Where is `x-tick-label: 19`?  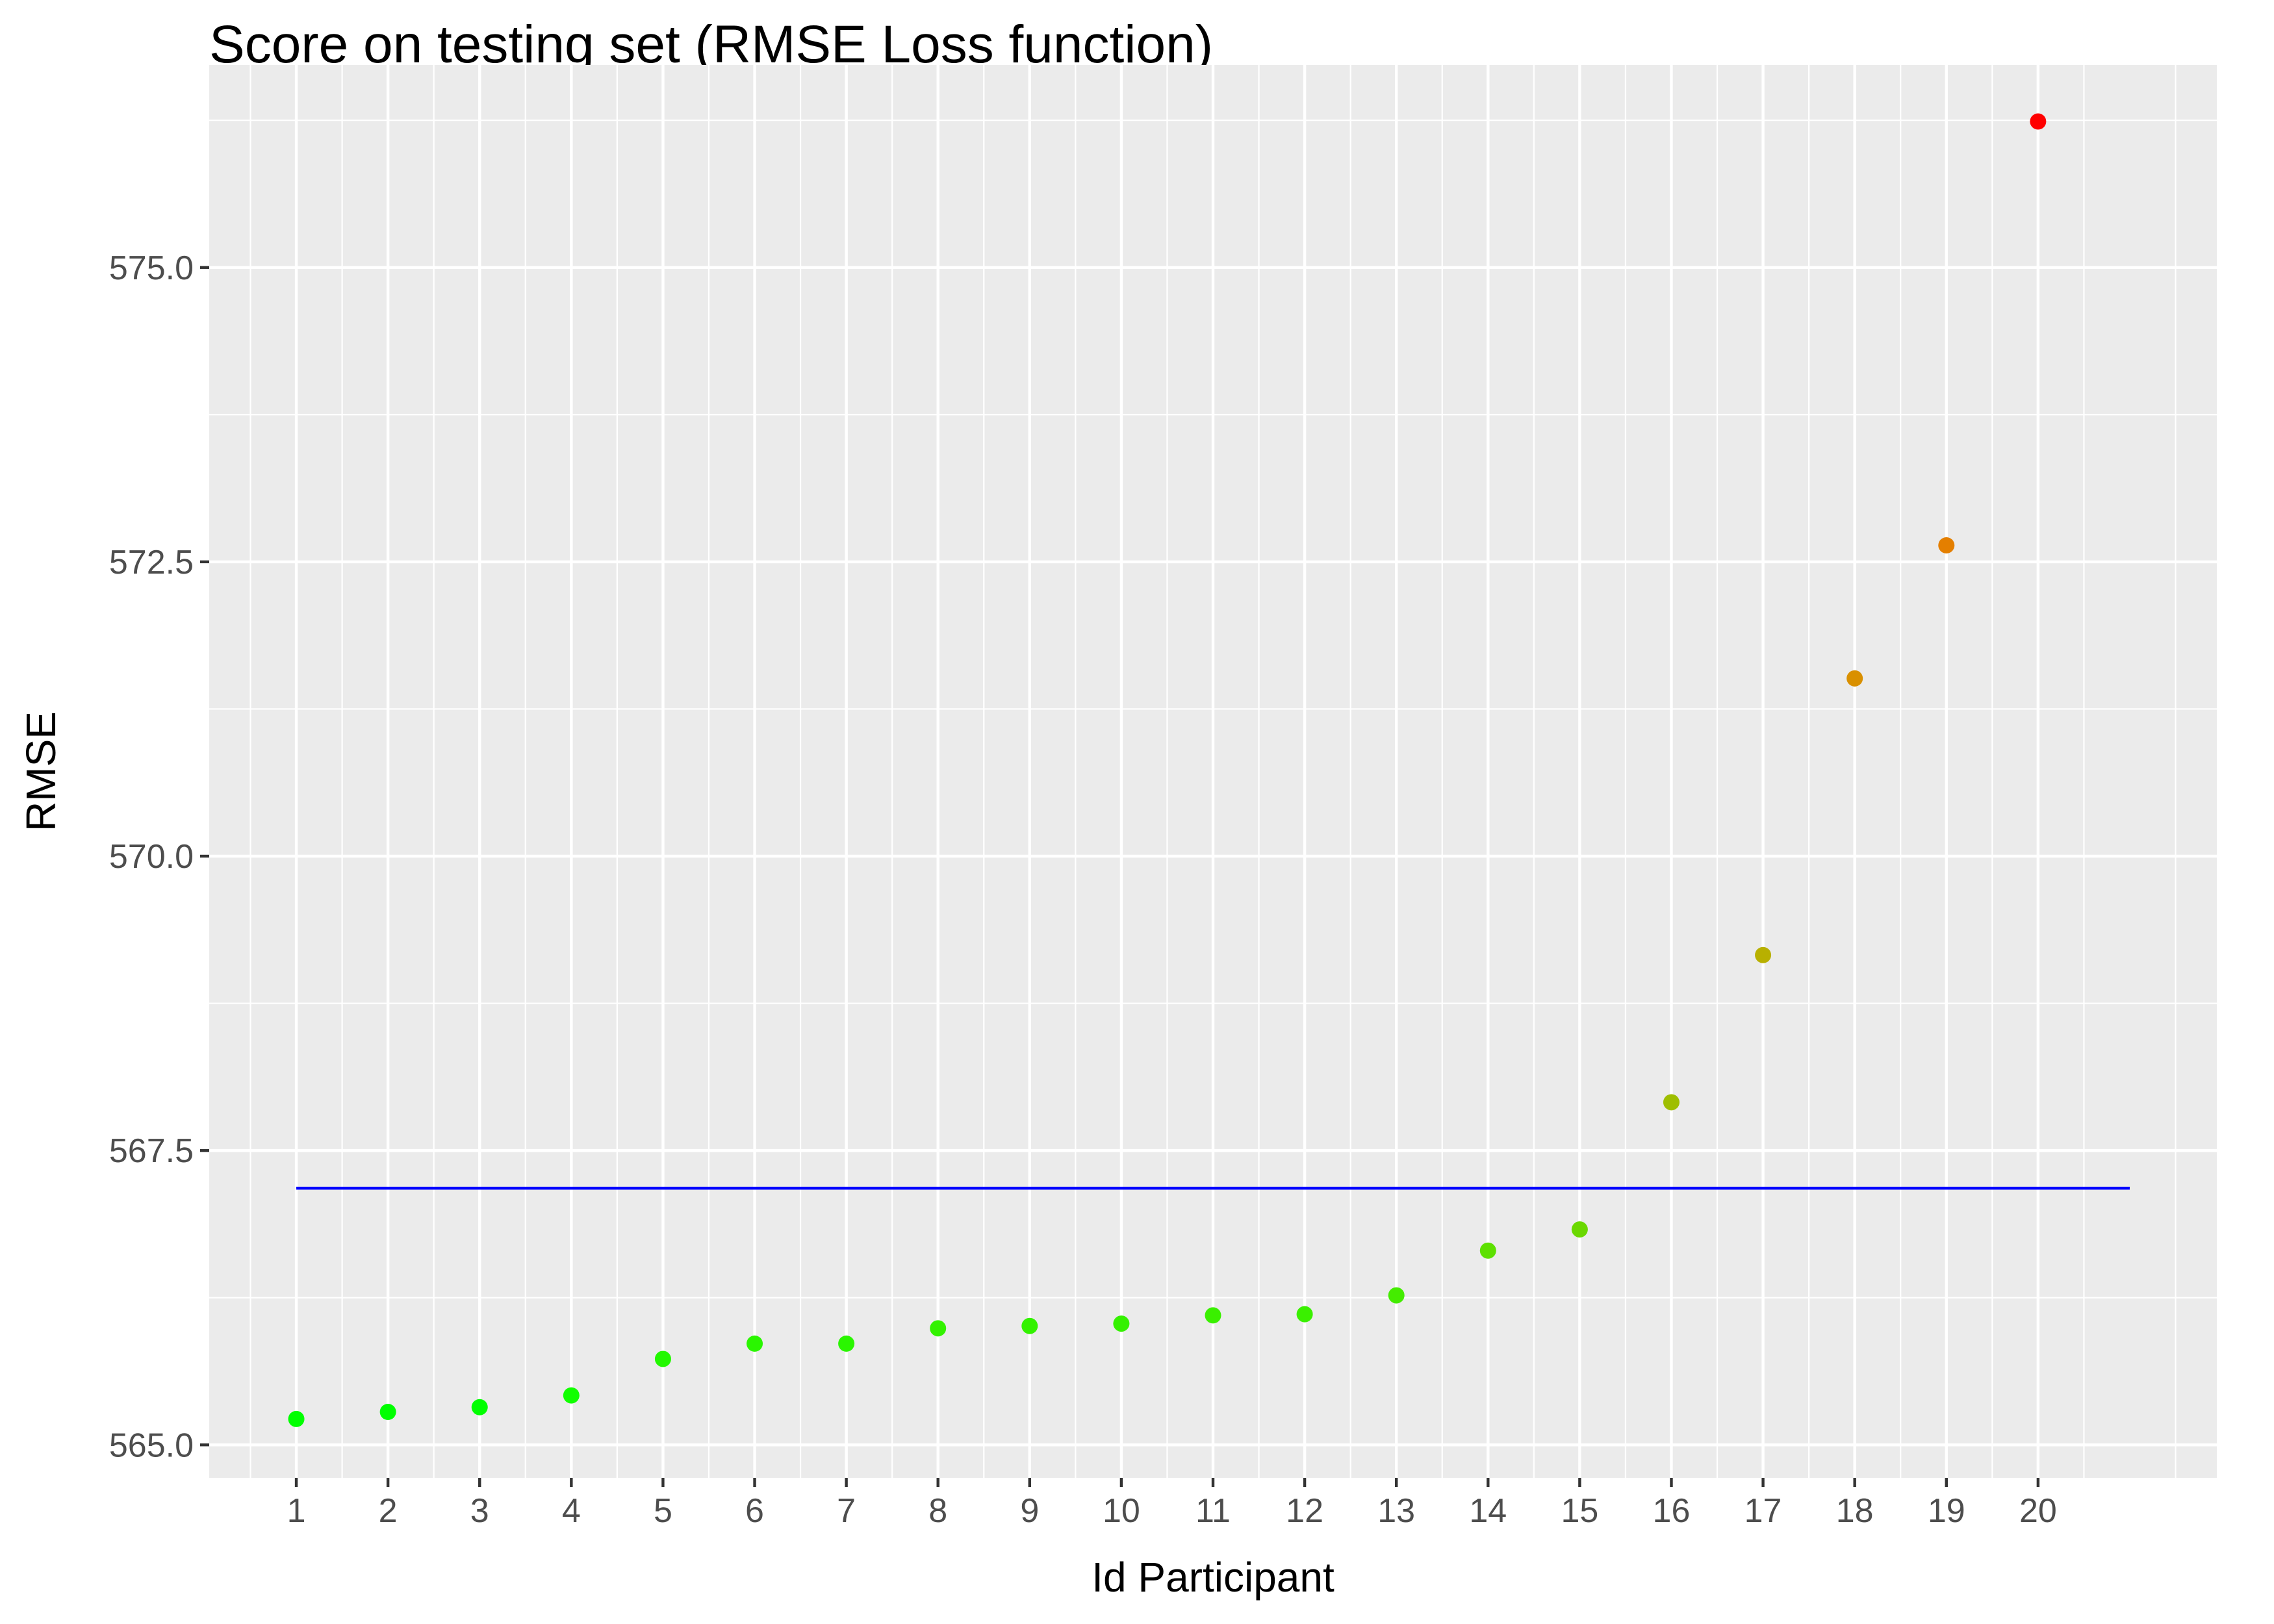 x-tick-label: 19 is located at coordinates (1946, 1511).